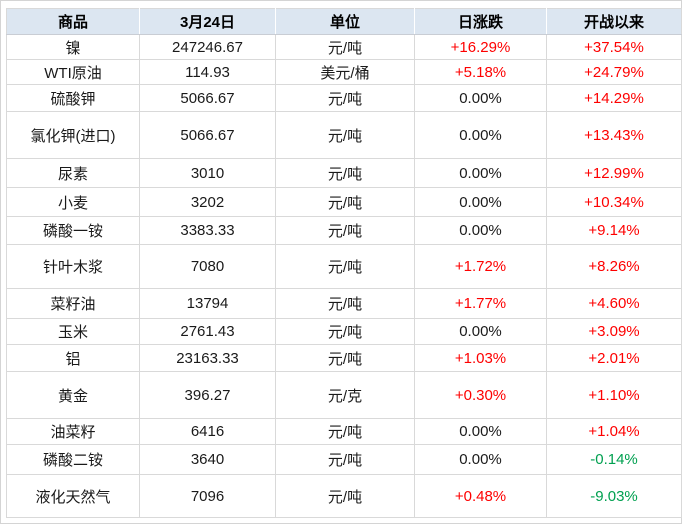 The image size is (682, 524). What do you see at coordinates (480, 358) in the screenshot?
I see `daily-change-cell: +1.03%` at bounding box center [480, 358].